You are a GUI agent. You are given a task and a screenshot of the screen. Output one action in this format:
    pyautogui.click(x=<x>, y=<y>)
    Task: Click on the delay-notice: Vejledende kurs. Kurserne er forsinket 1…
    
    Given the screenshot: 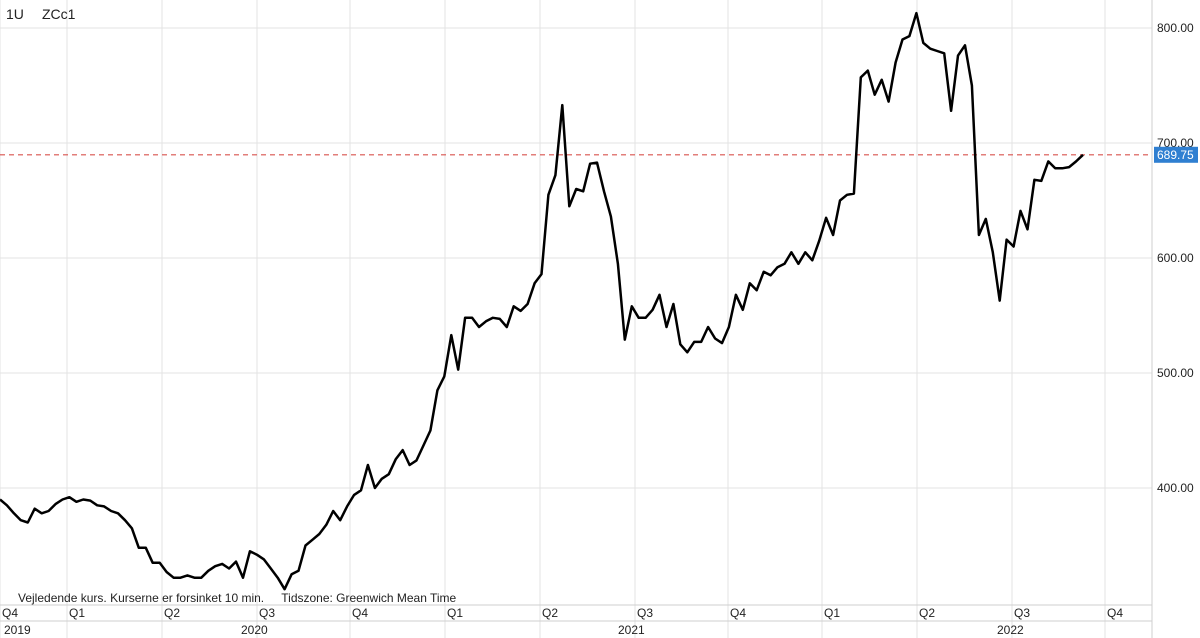 What is the action you would take?
    pyautogui.click(x=141, y=598)
    